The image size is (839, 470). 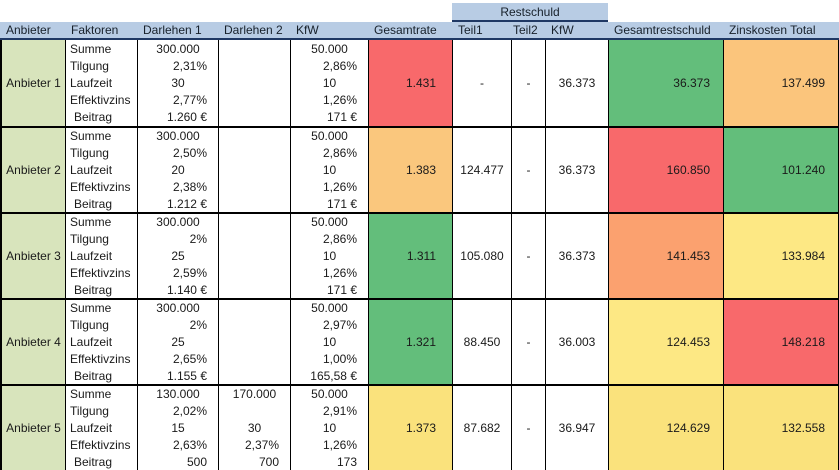 I want to click on teil1-cell: 87.682, so click(x=481, y=428).